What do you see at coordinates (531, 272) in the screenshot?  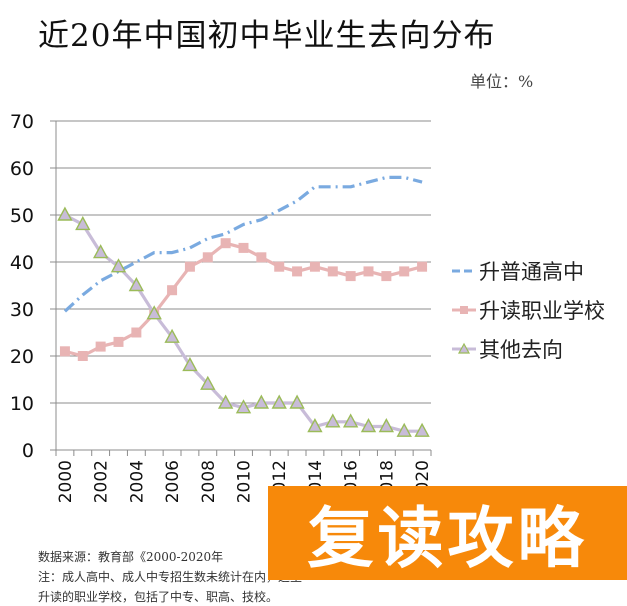 I see `legend-label-1: 升普通高中` at bounding box center [531, 272].